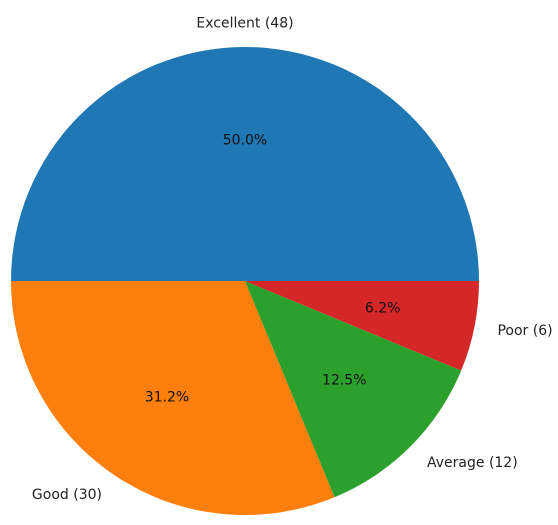  What do you see at coordinates (524, 331) in the screenshot?
I see `pie-category-label-poor: Poor (6)` at bounding box center [524, 331].